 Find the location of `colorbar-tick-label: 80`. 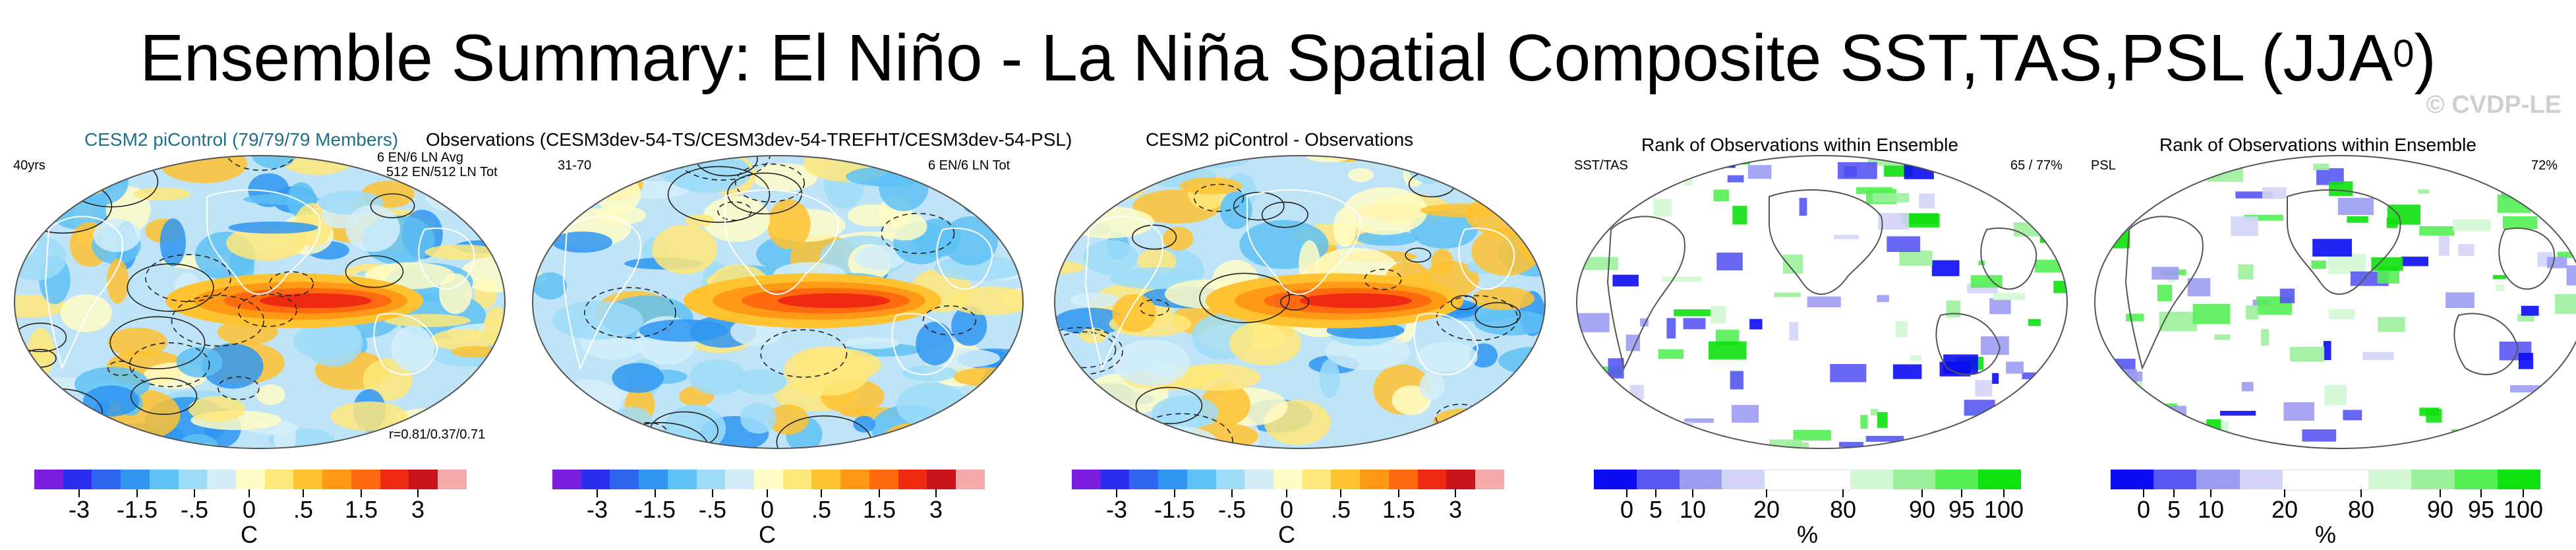

colorbar-tick-label: 80 is located at coordinates (2361, 510).